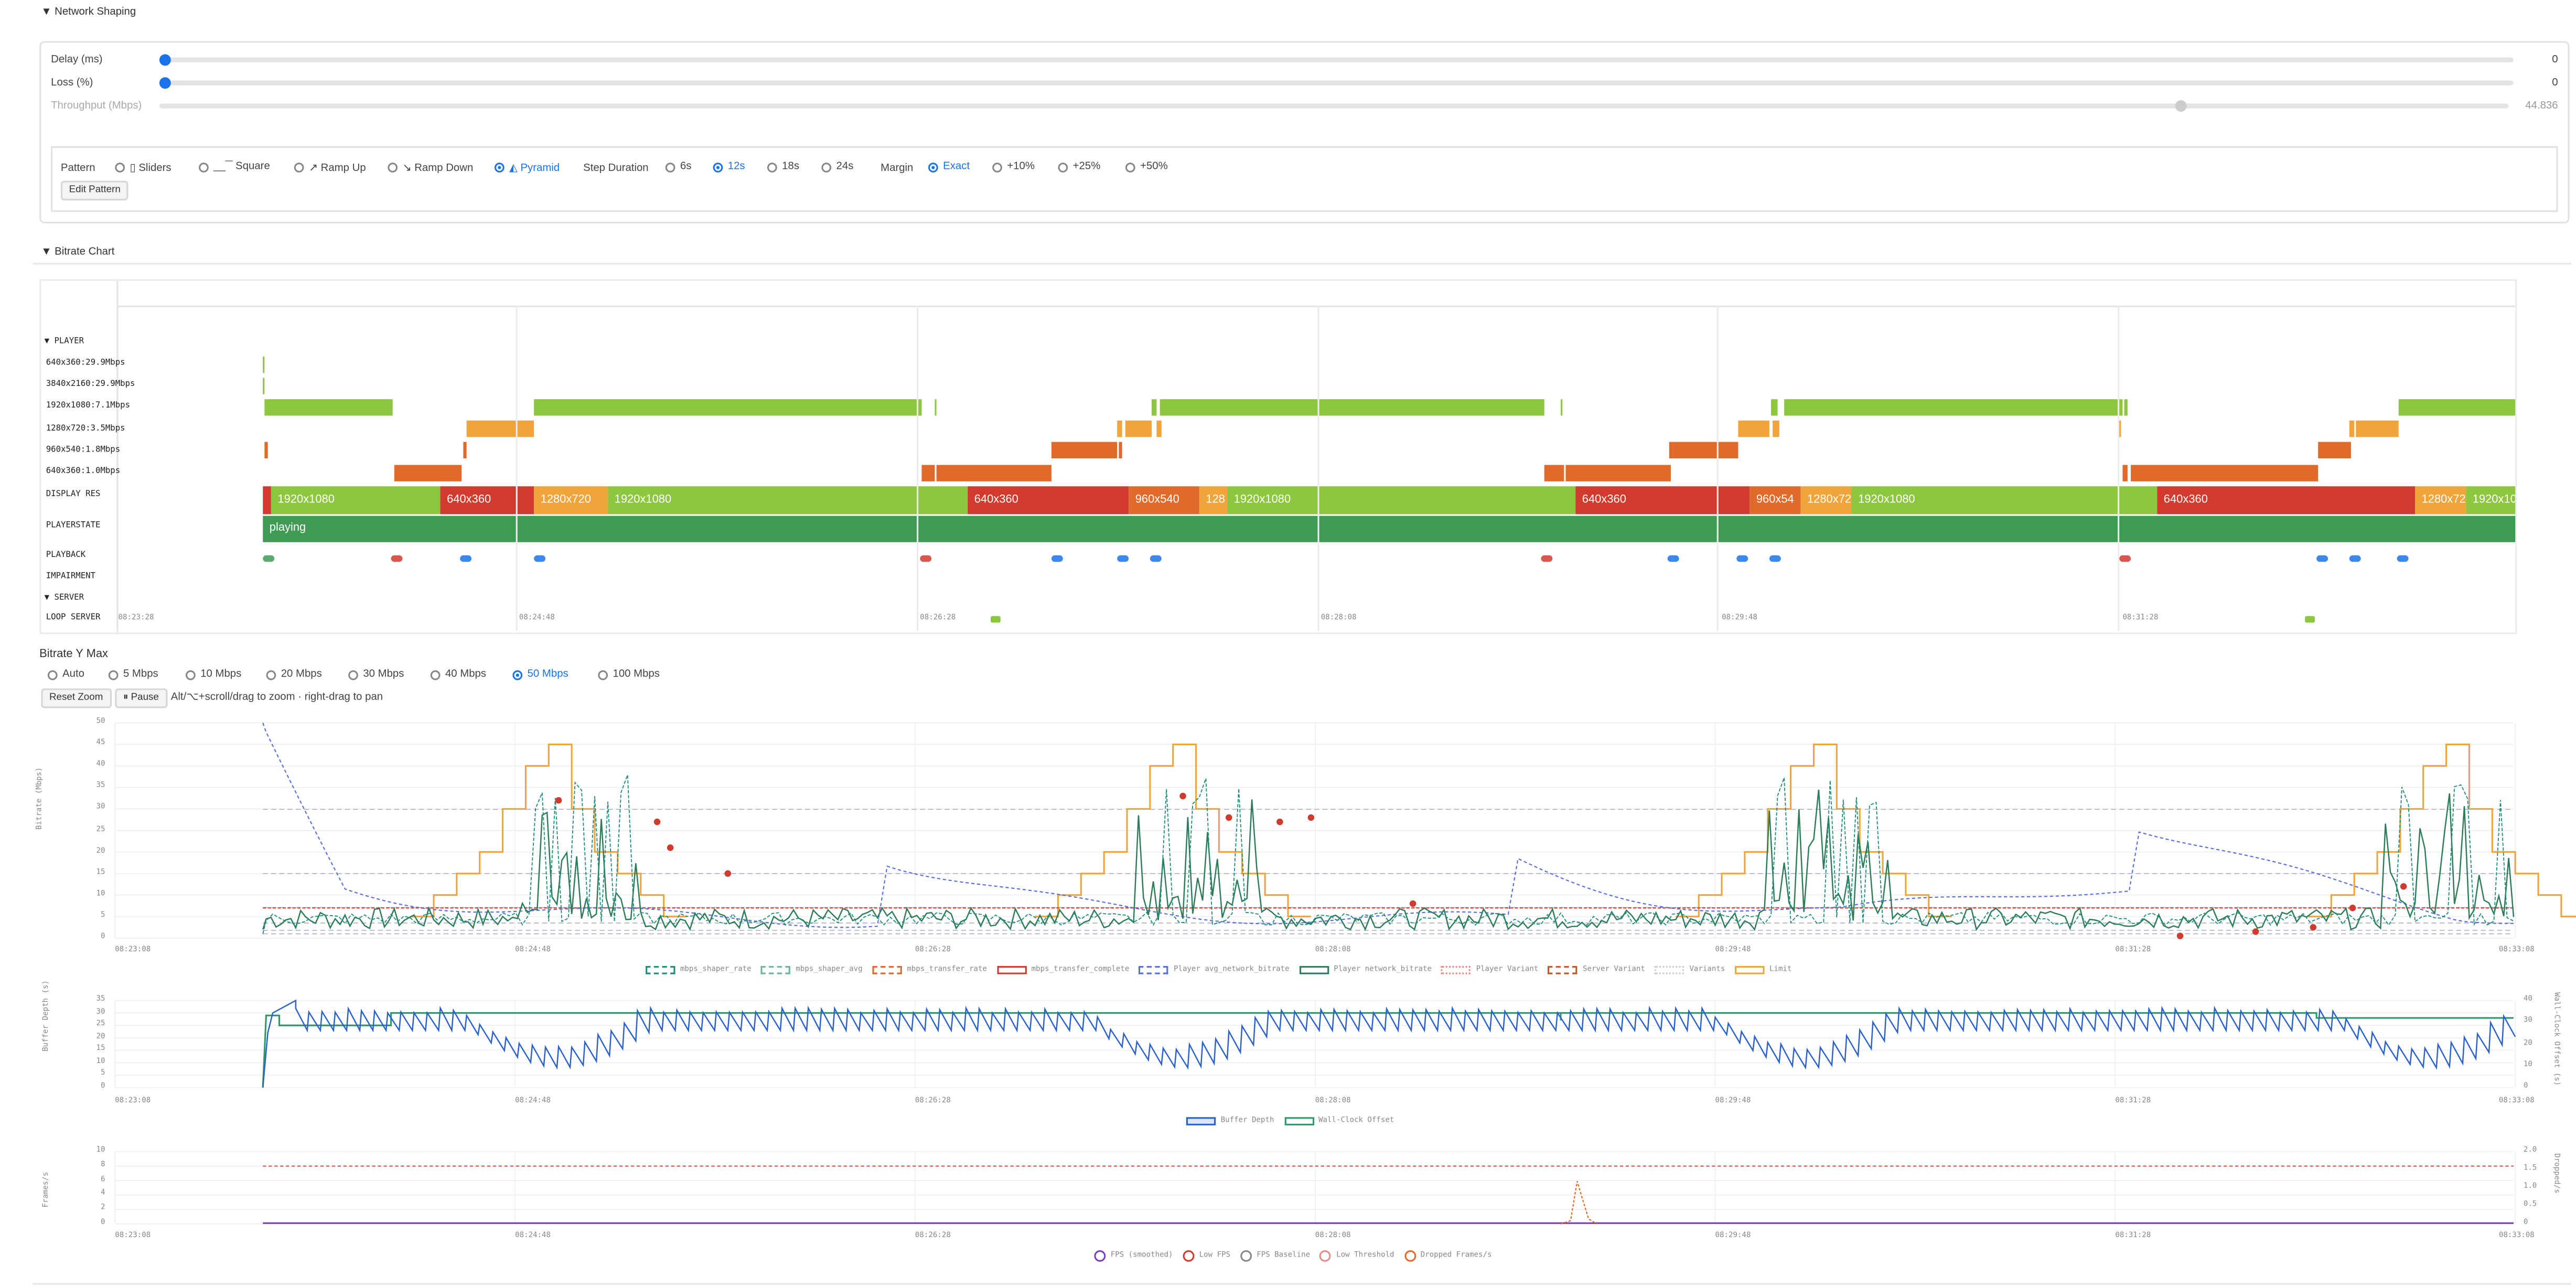 The height and width of the screenshot is (1288, 2576). I want to click on legend-item: Wall-Clock Offset, so click(1339, 1121).